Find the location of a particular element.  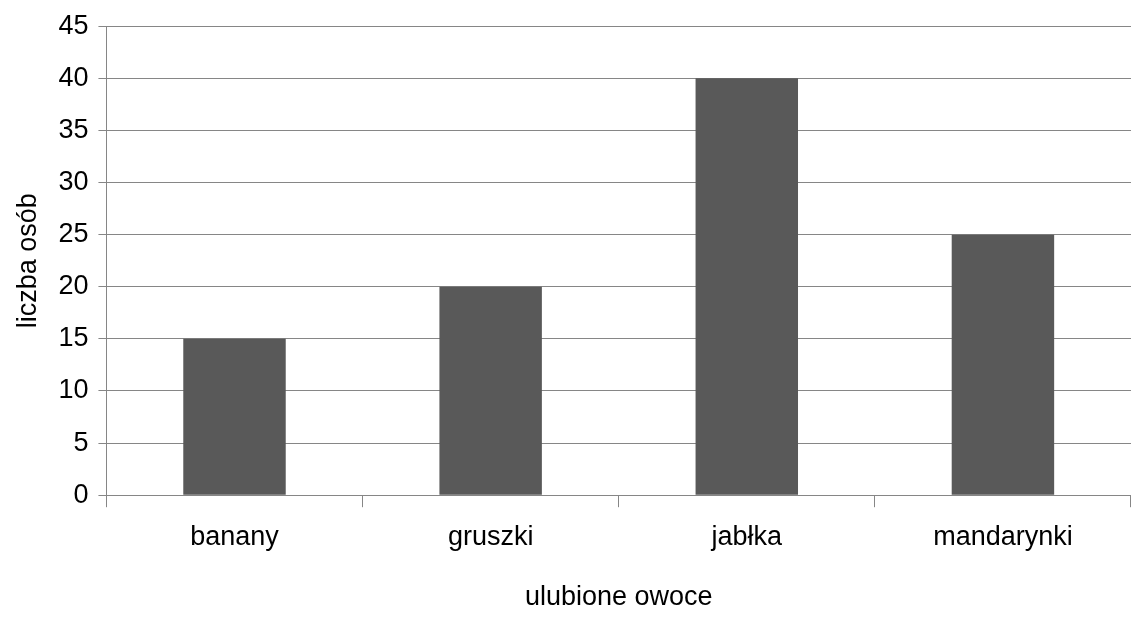

y-tick-label: 5 is located at coordinates (81, 441).